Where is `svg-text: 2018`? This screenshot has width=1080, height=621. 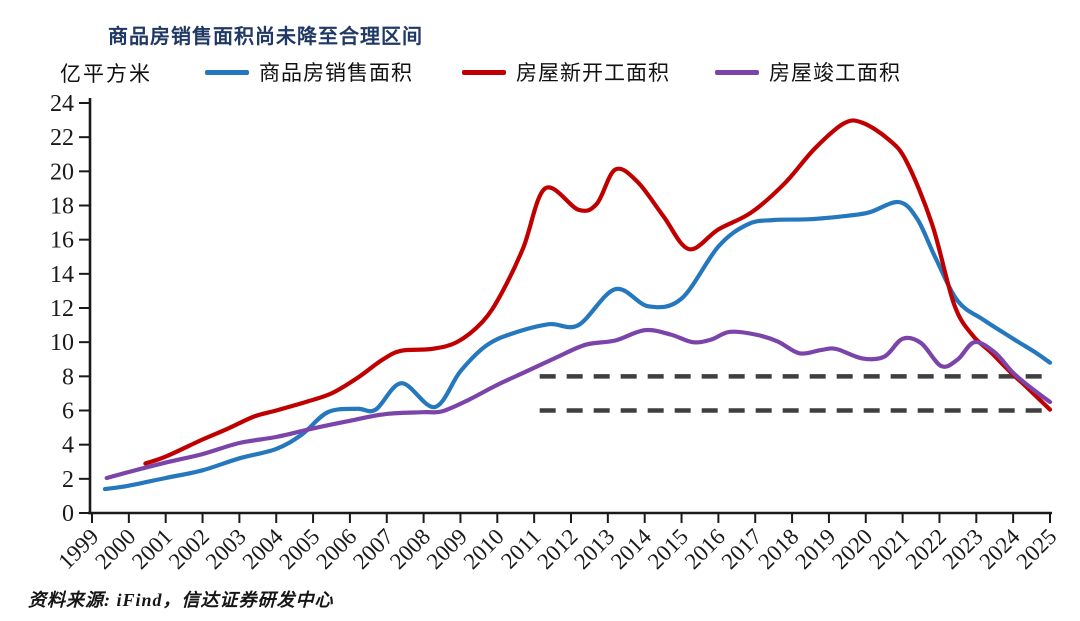 svg-text: 2018 is located at coordinates (778, 549).